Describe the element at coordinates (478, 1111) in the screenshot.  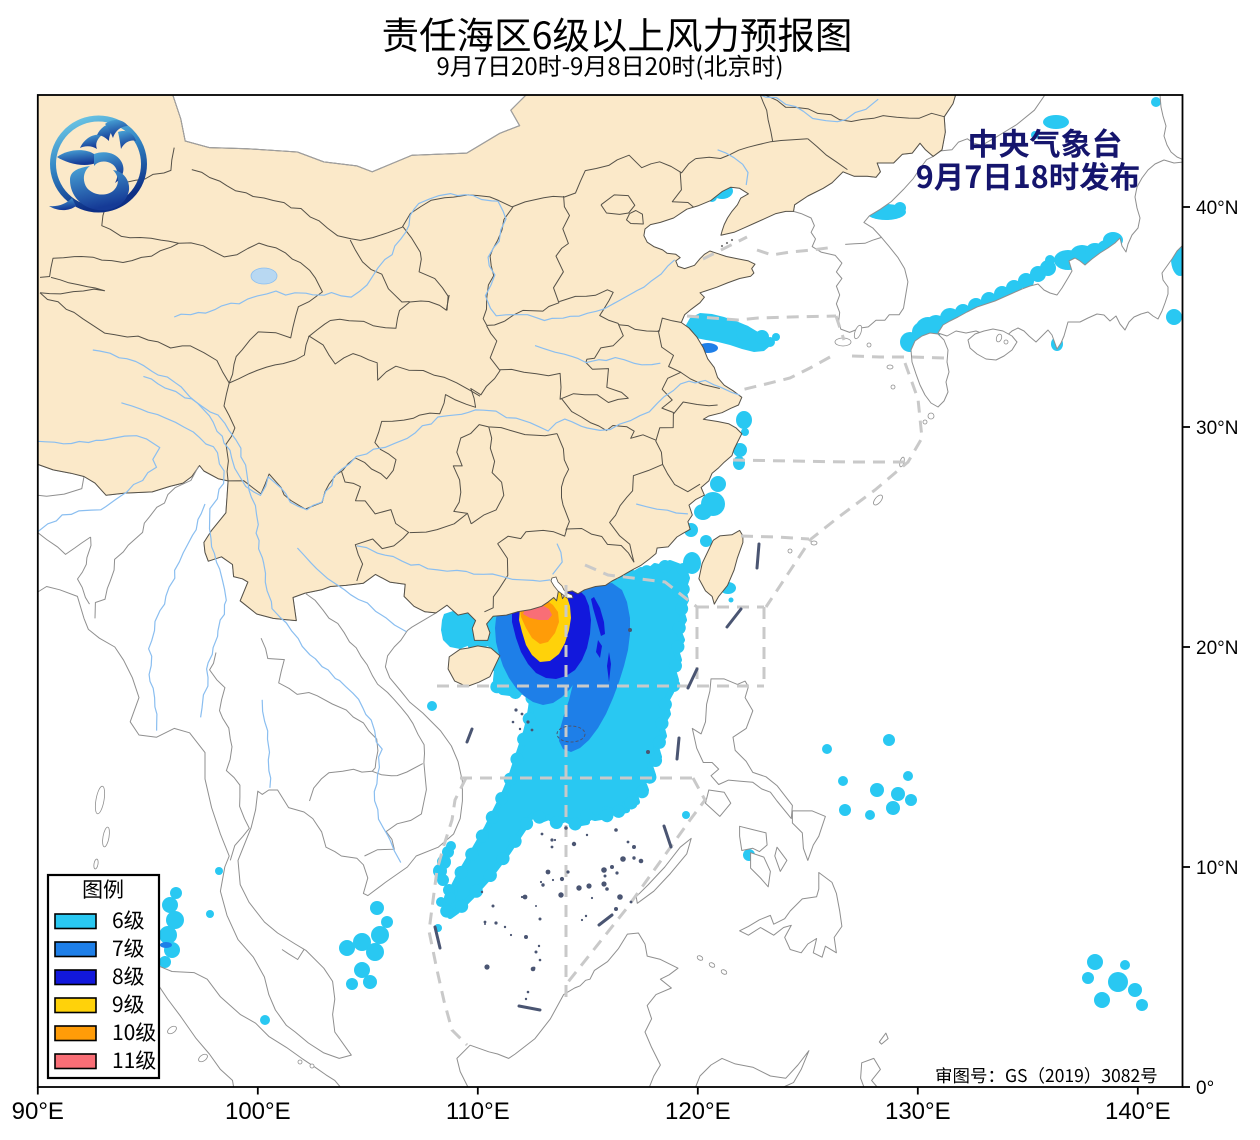
I see `svg-text: 110°E` at that location.